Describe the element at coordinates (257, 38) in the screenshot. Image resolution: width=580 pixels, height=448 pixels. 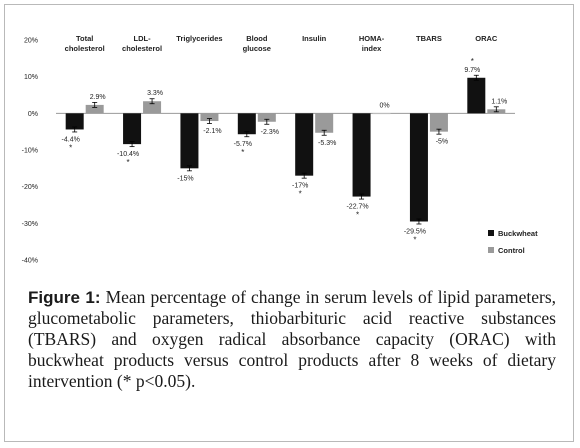
I see `category-label: Blood` at that location.